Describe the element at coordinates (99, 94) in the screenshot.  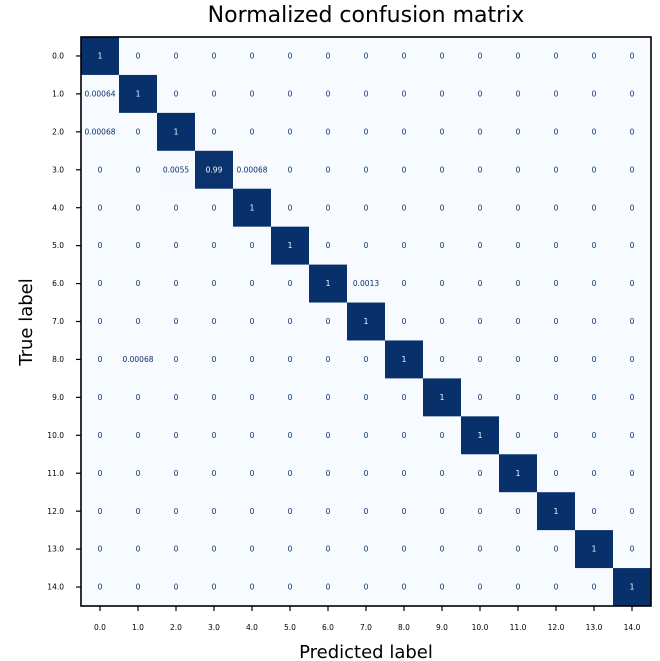
I see `cell-value-label: 0.00064` at that location.